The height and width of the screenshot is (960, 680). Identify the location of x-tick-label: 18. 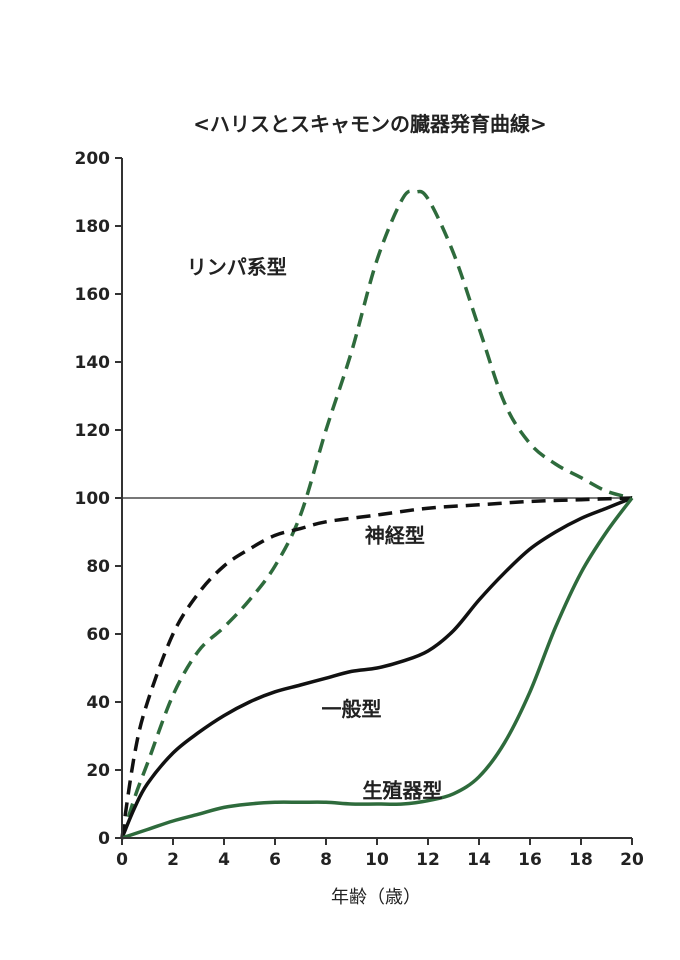
(581, 860).